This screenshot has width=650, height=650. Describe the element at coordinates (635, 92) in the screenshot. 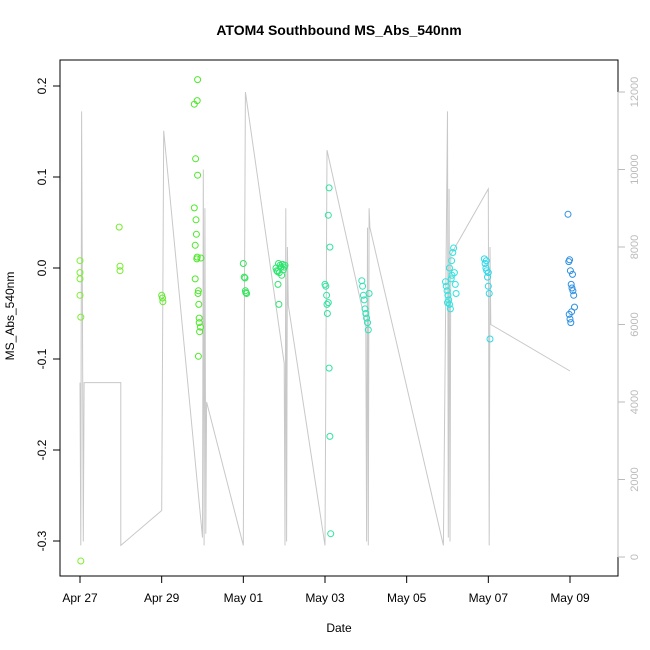

I see `y2-tick-label: 12000` at that location.